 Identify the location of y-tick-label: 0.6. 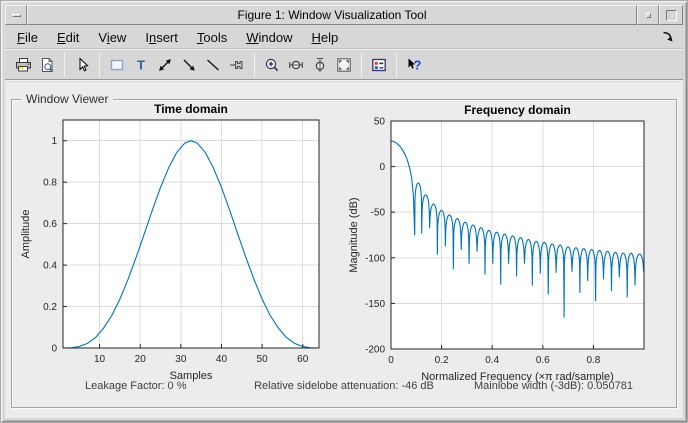
(50, 224).